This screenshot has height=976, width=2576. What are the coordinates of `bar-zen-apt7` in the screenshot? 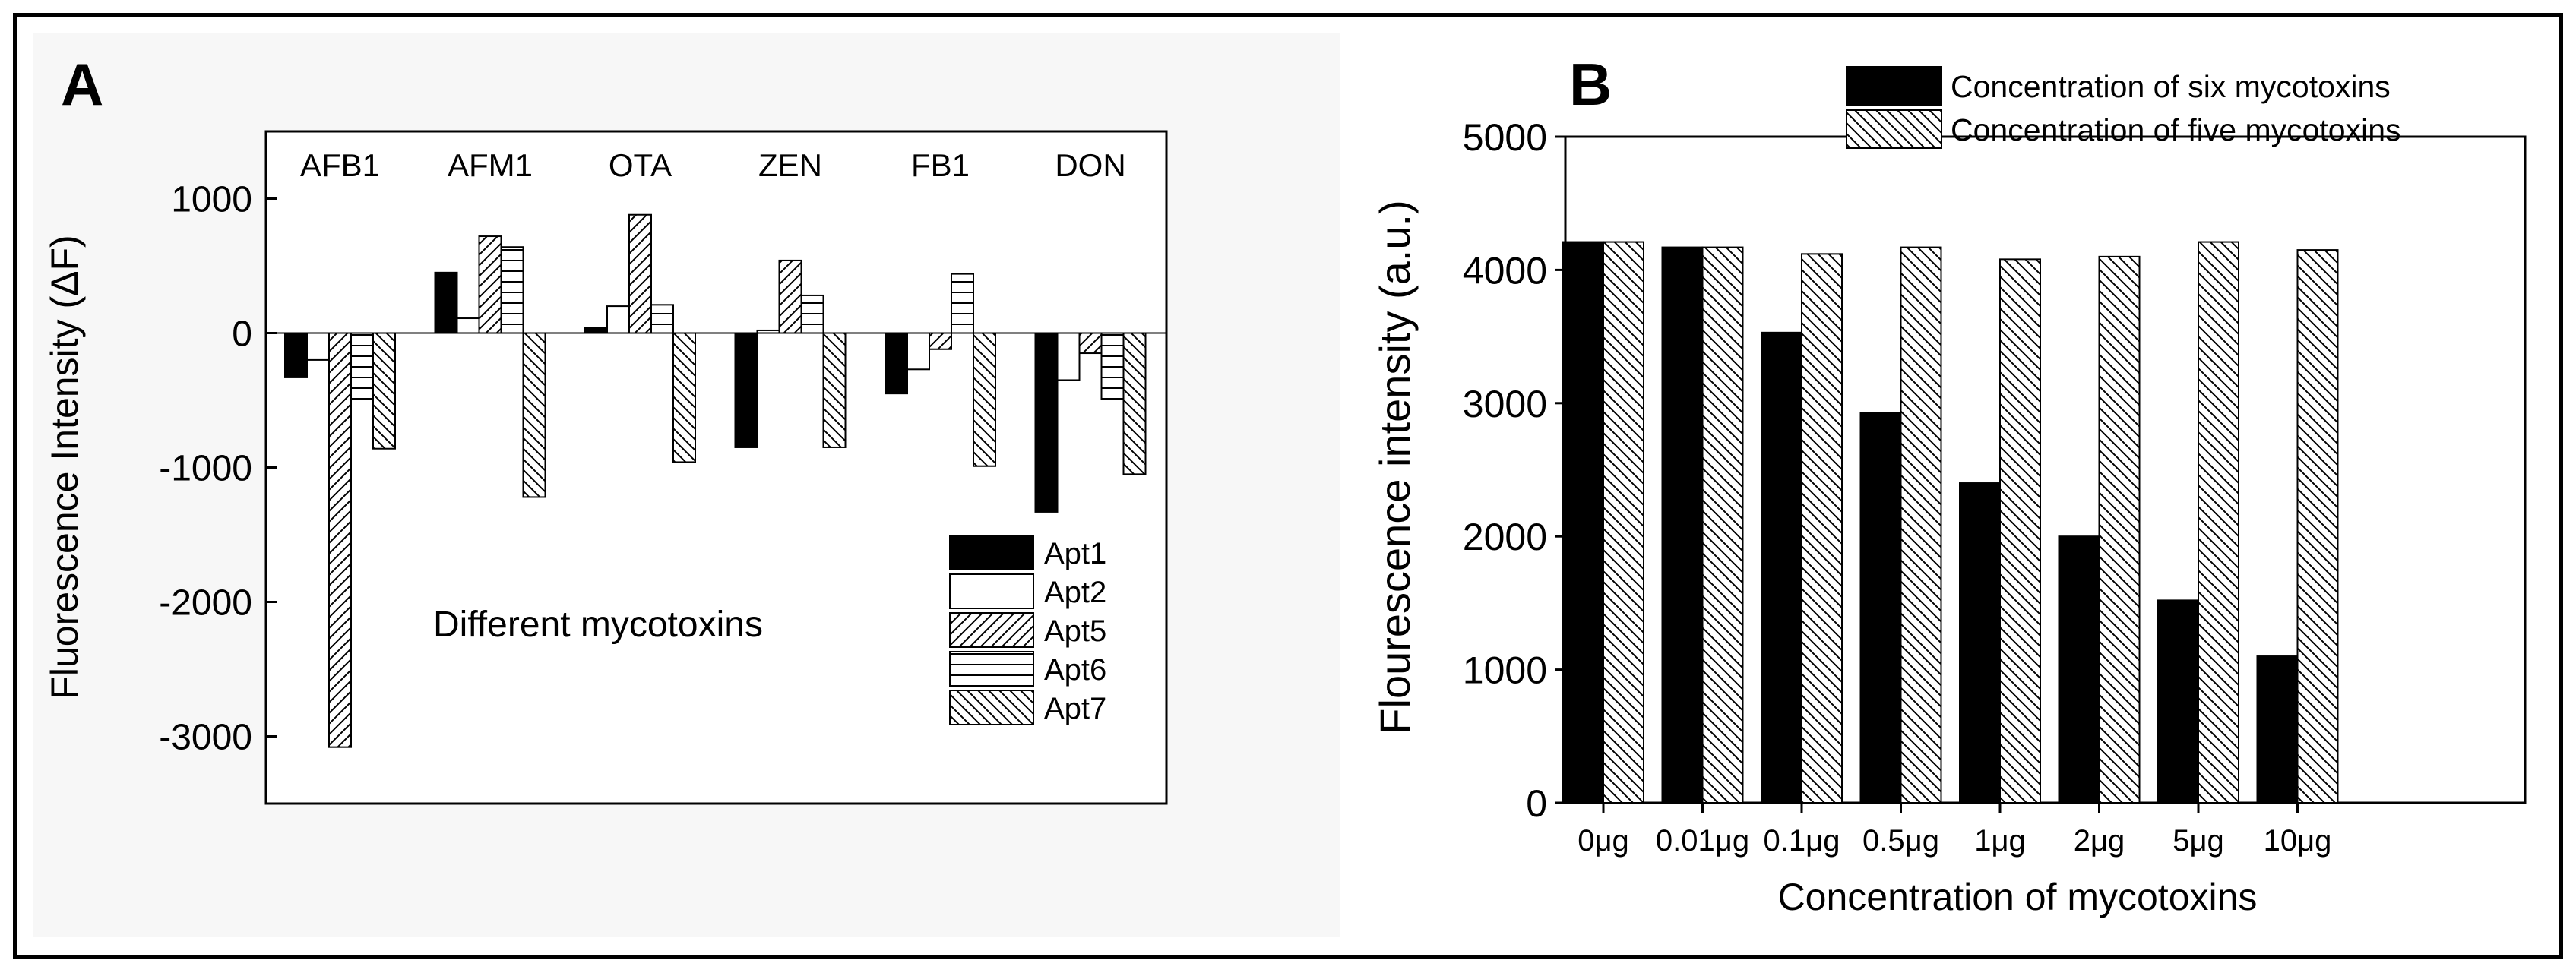 It's located at (834, 390).